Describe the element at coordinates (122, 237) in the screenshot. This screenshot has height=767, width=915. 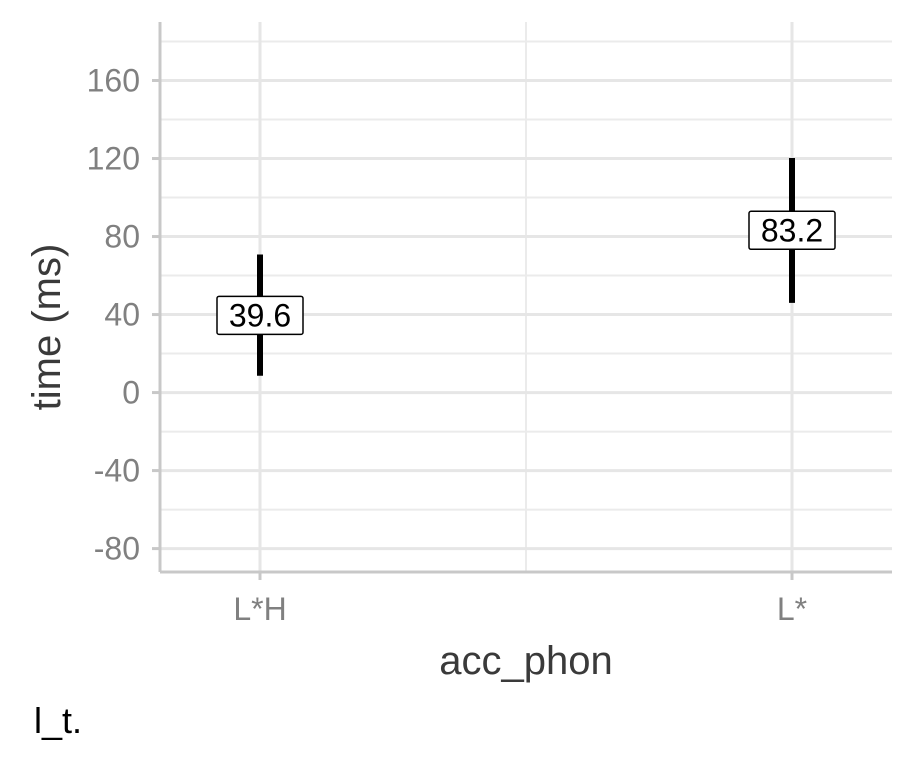
I see `y-tick-label: 80` at that location.